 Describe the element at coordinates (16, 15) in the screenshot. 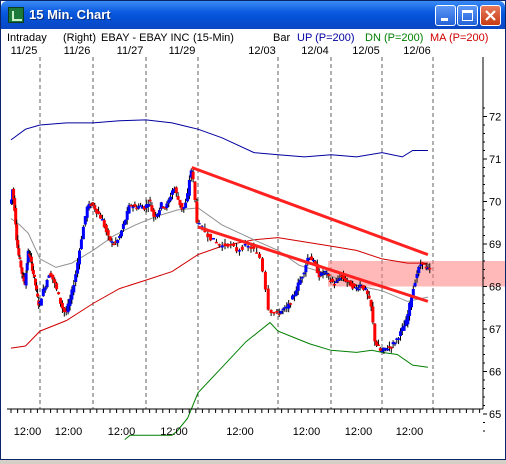

I see `chart-app-icon` at that location.